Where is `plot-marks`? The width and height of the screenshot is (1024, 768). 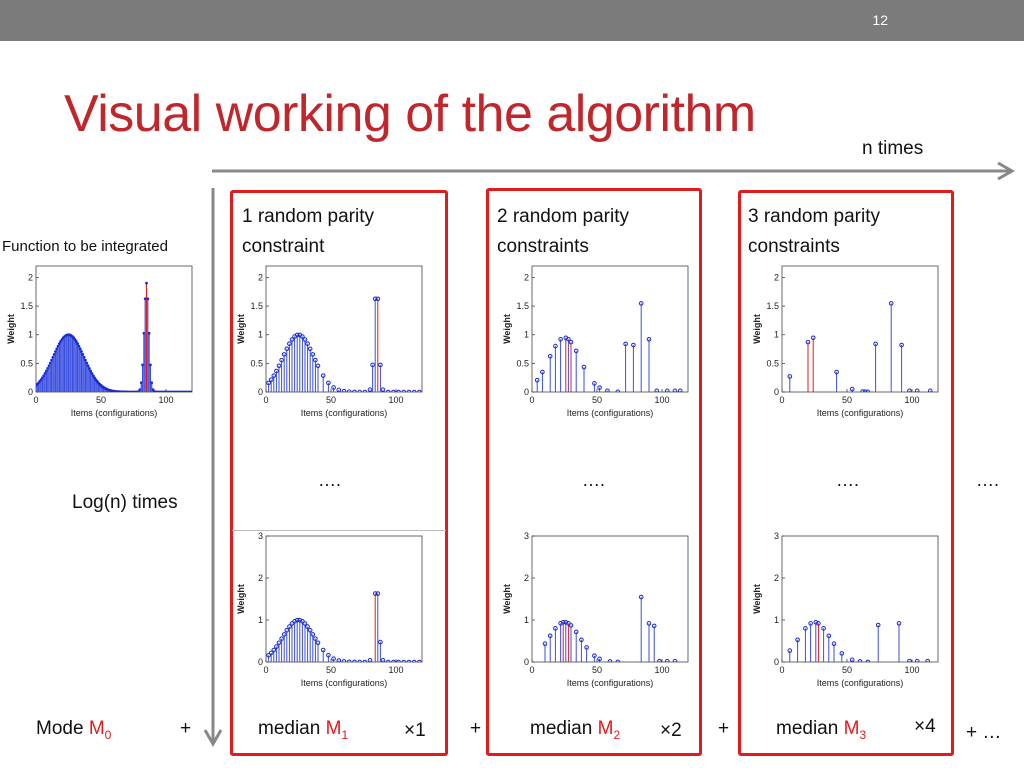
plot-marks is located at coordinates (344, 626).